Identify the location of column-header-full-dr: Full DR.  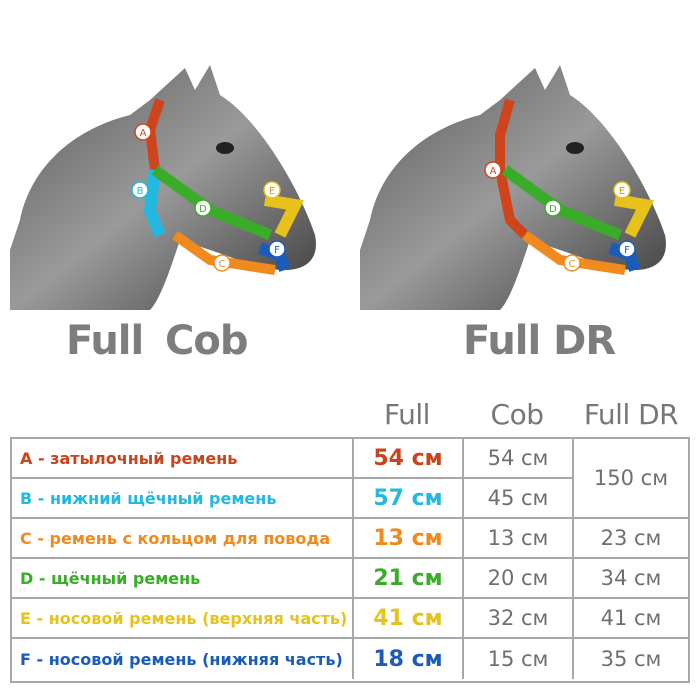
(631, 414).